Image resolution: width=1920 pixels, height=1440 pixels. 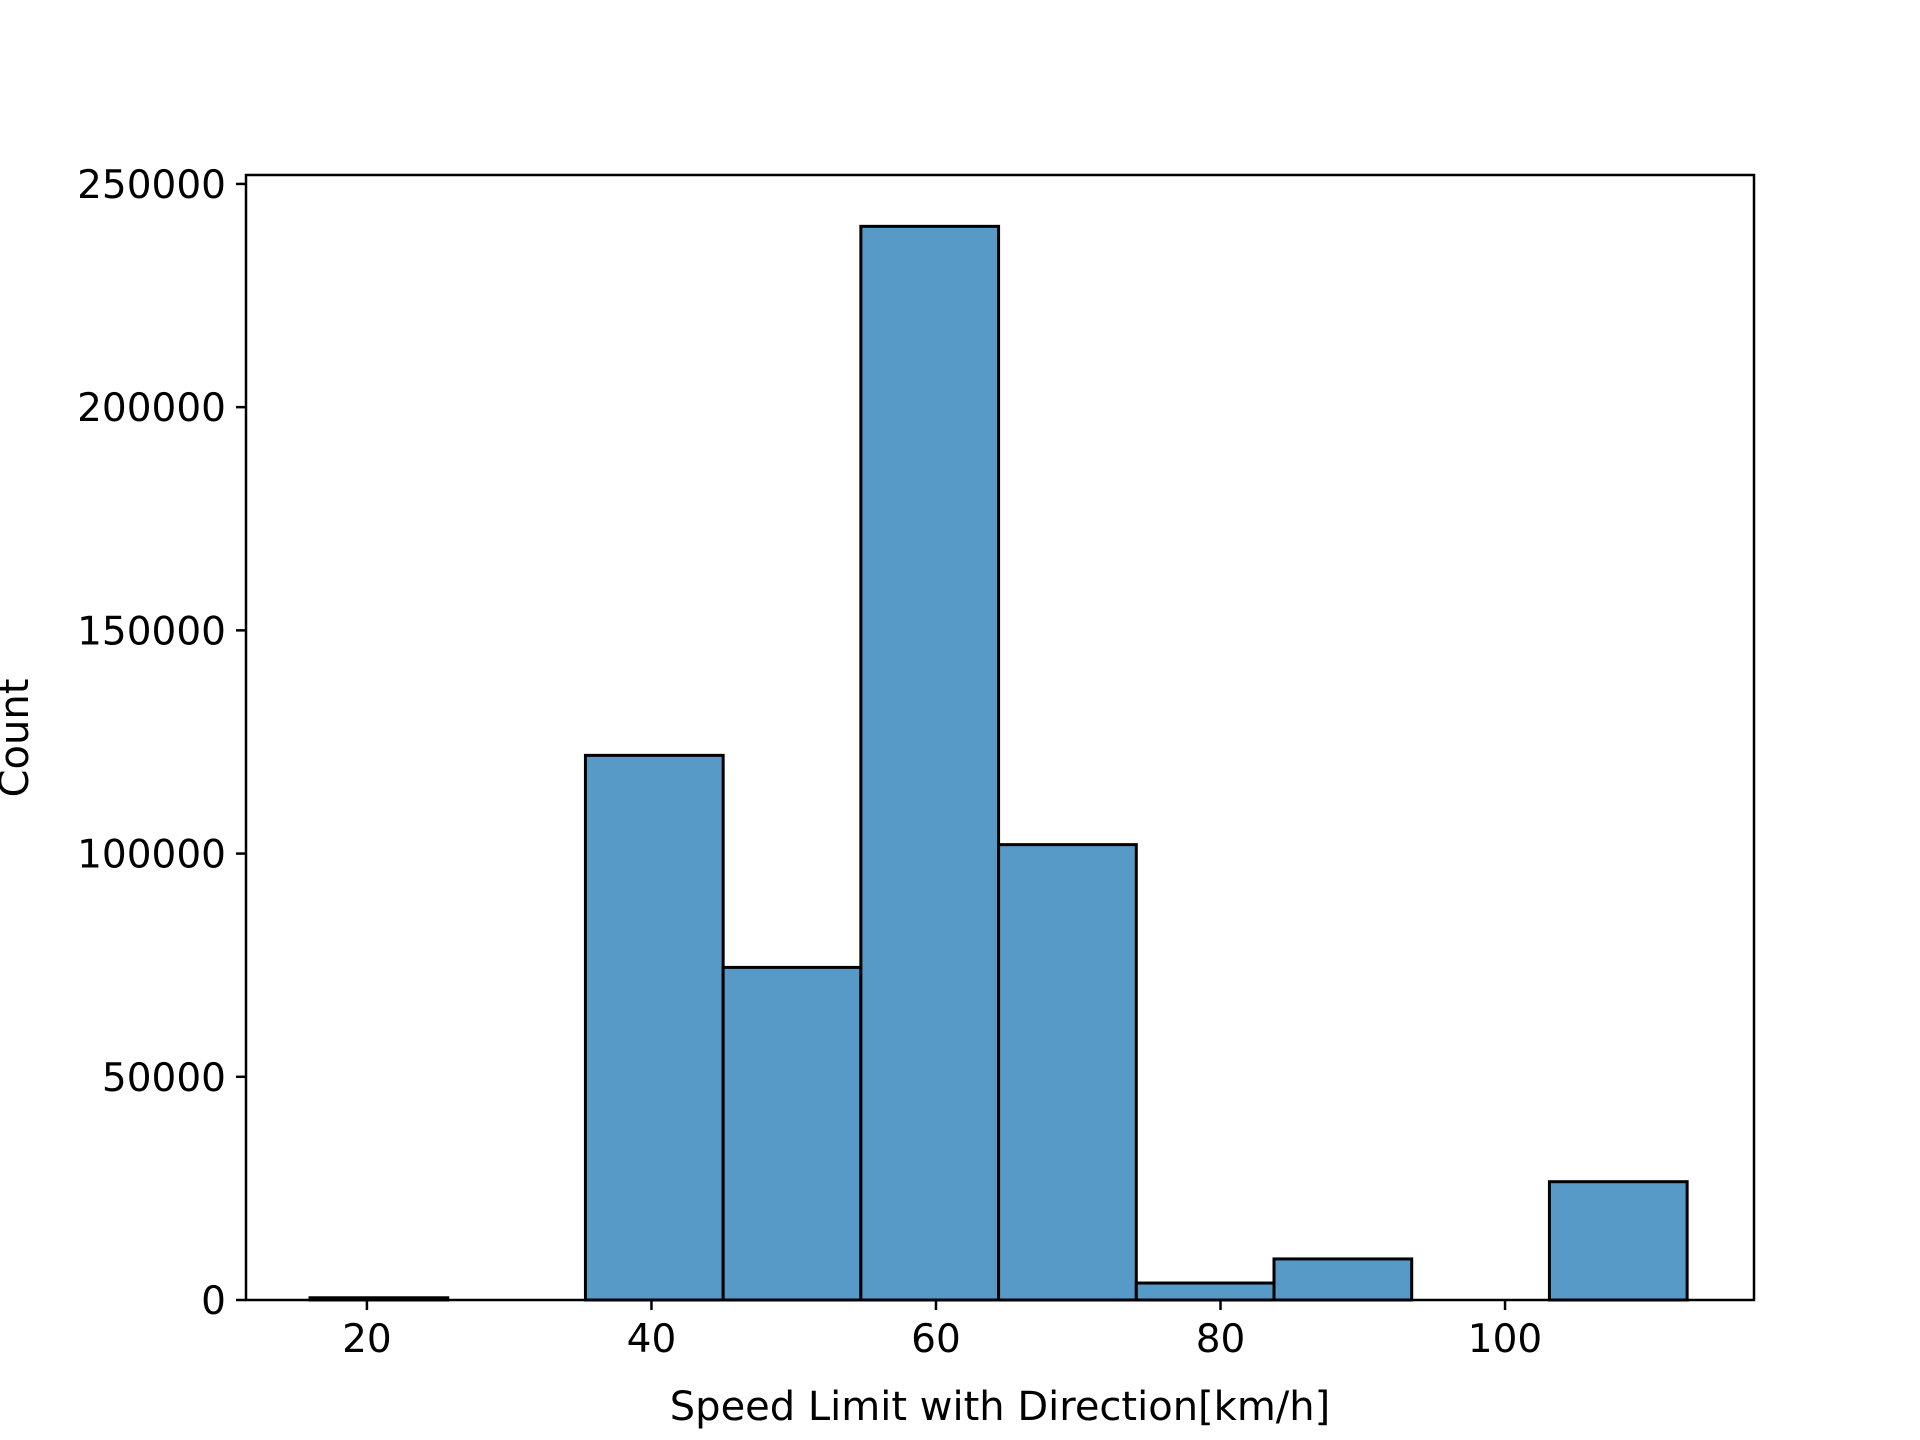 I want to click on y-tick-label: 0, so click(x=213, y=1301).